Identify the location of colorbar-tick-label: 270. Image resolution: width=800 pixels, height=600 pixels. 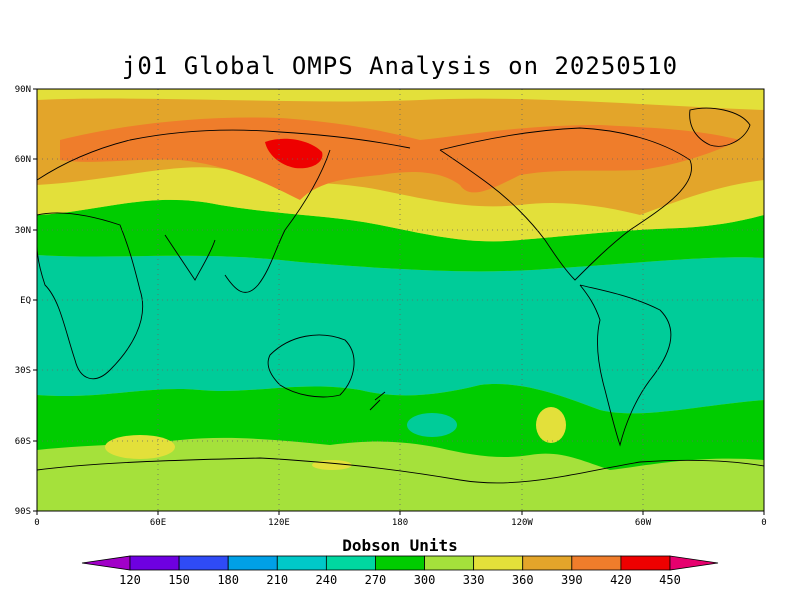
(376, 580).